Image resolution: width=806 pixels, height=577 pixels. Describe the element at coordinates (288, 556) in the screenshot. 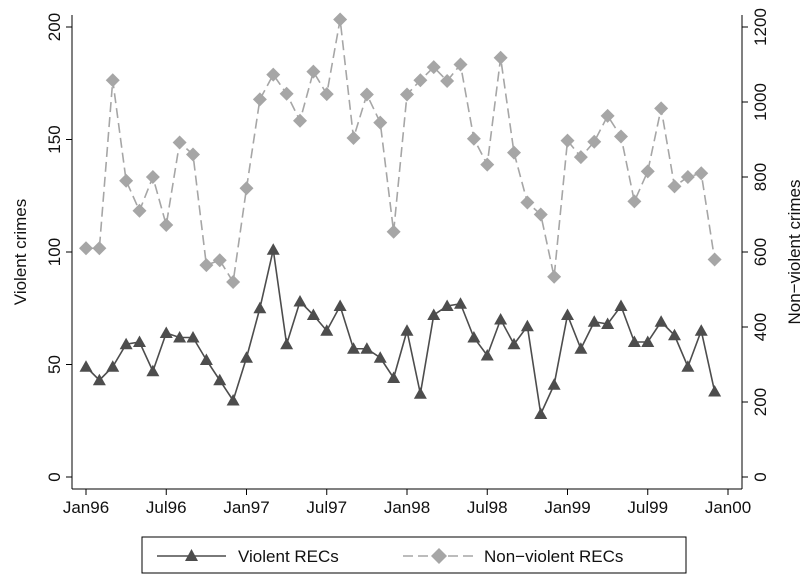

I see `legend-label-violent: Violent RECs` at that location.